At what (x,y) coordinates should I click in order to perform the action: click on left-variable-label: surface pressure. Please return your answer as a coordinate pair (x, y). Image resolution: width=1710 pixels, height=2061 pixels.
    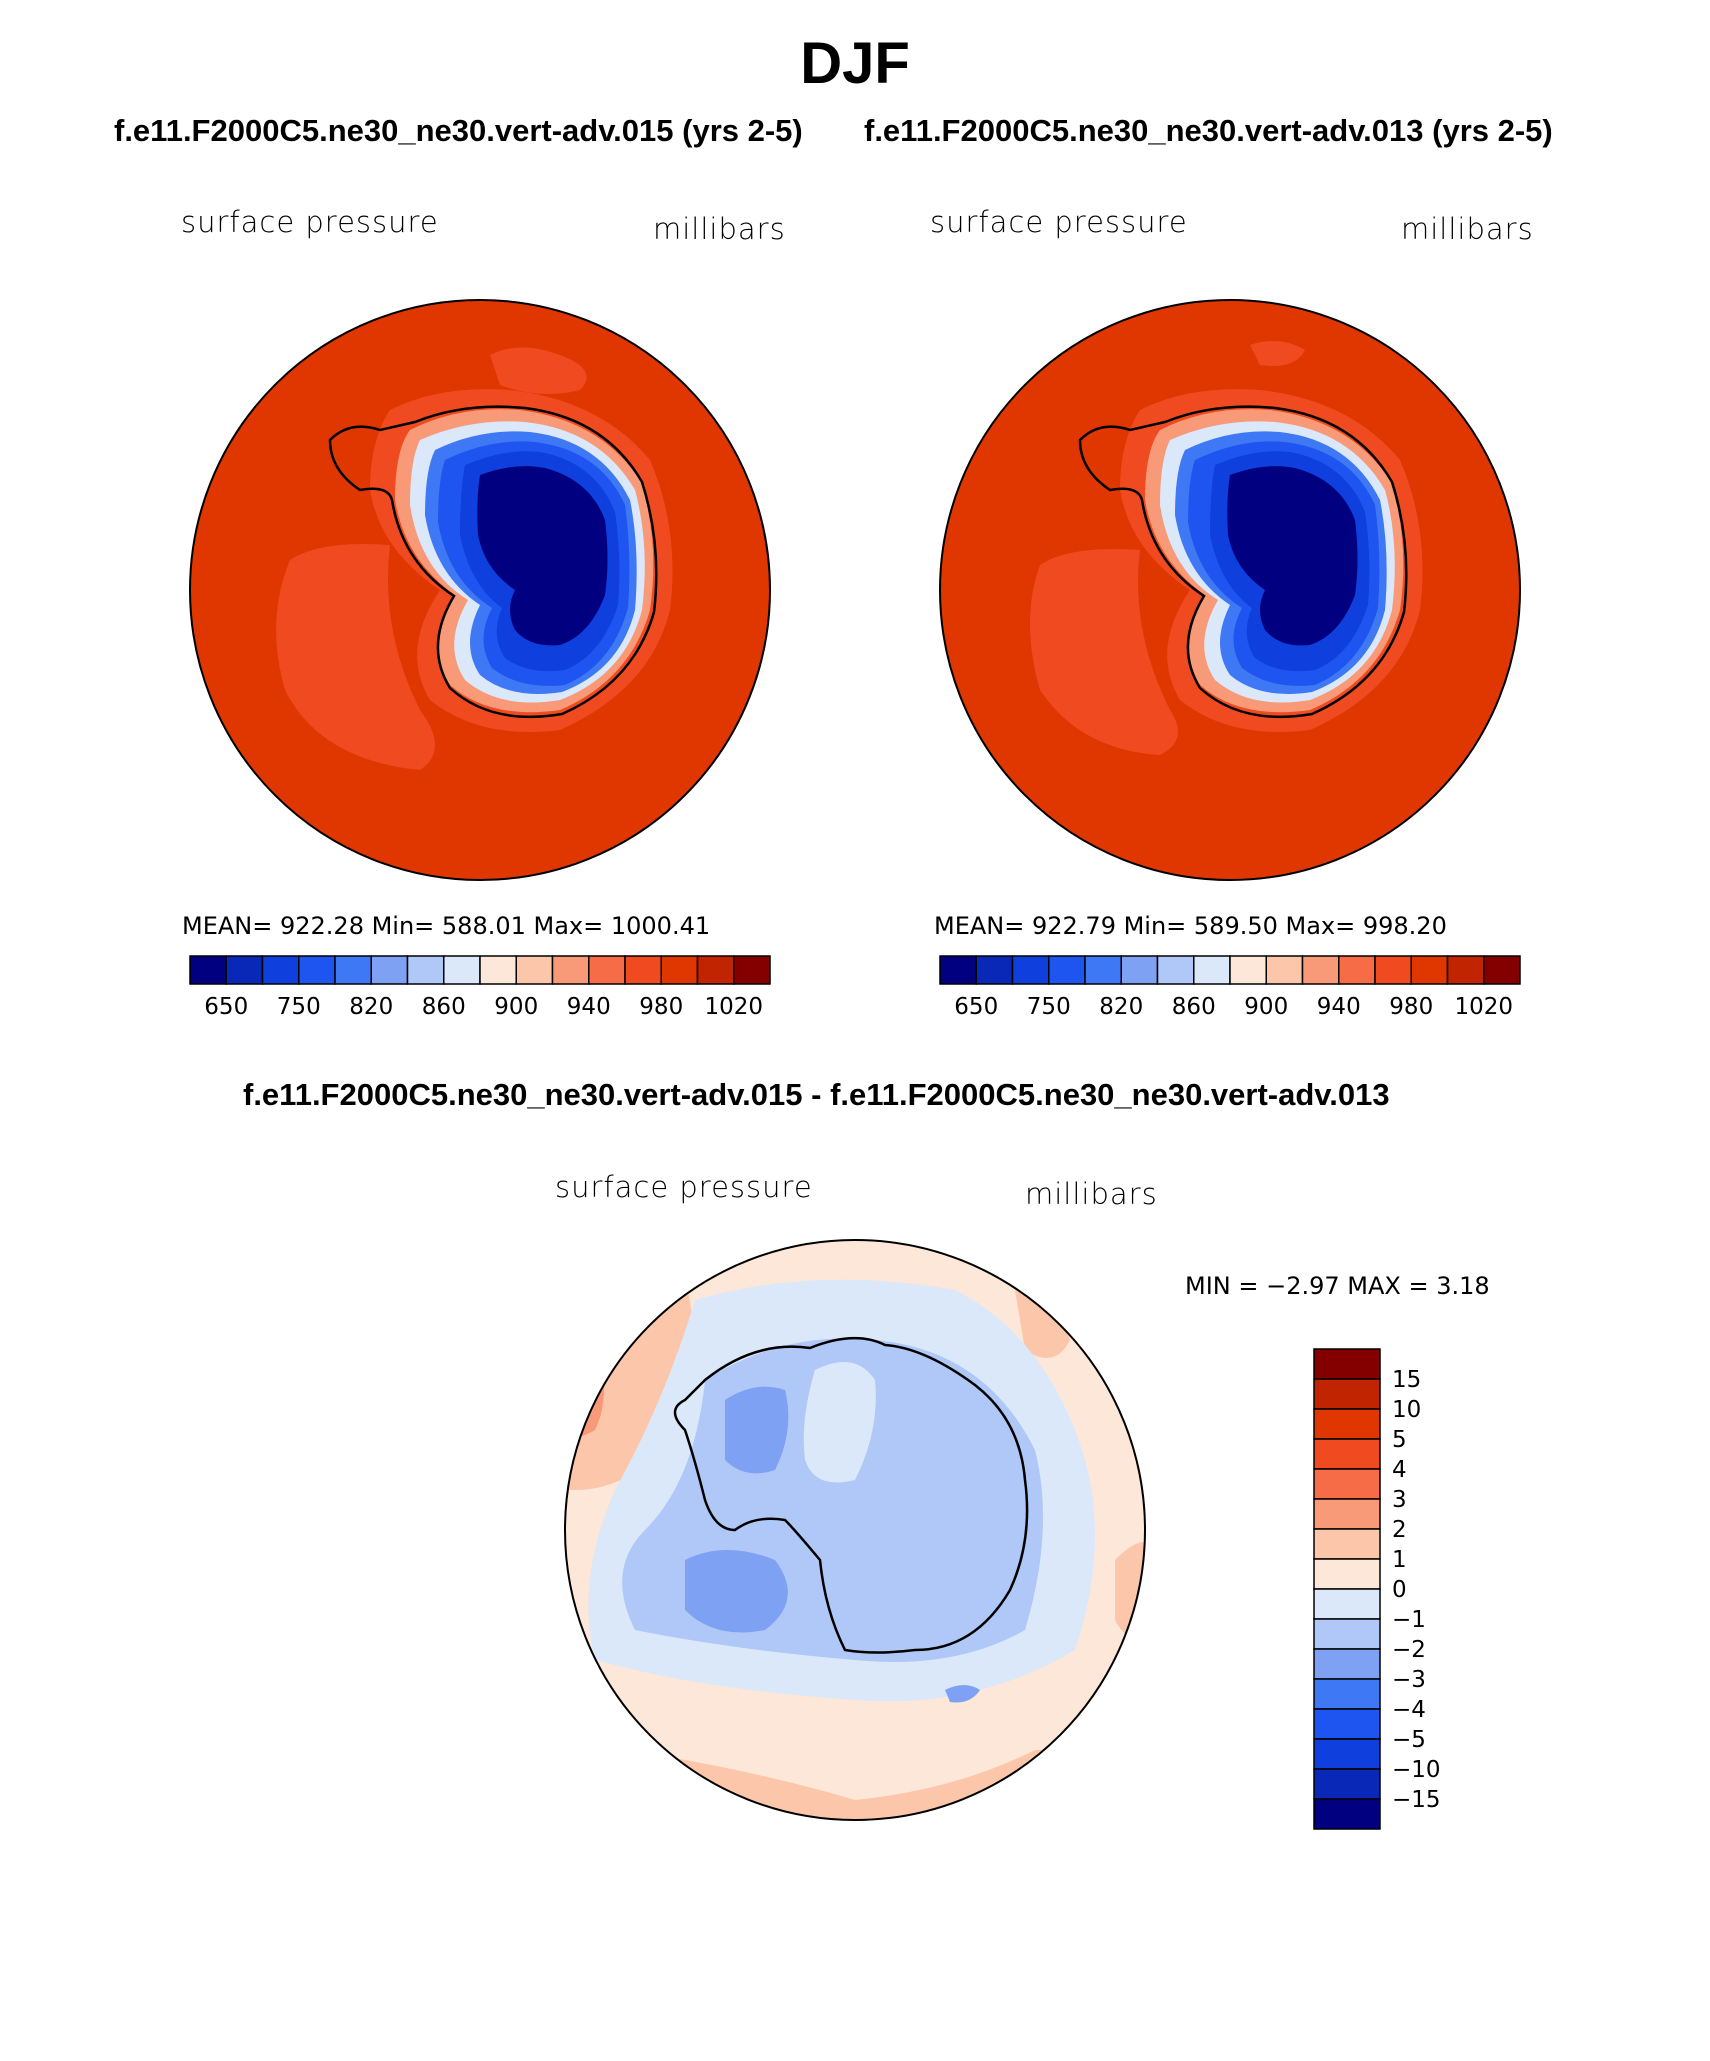
    Looking at the image, I should click on (310, 222).